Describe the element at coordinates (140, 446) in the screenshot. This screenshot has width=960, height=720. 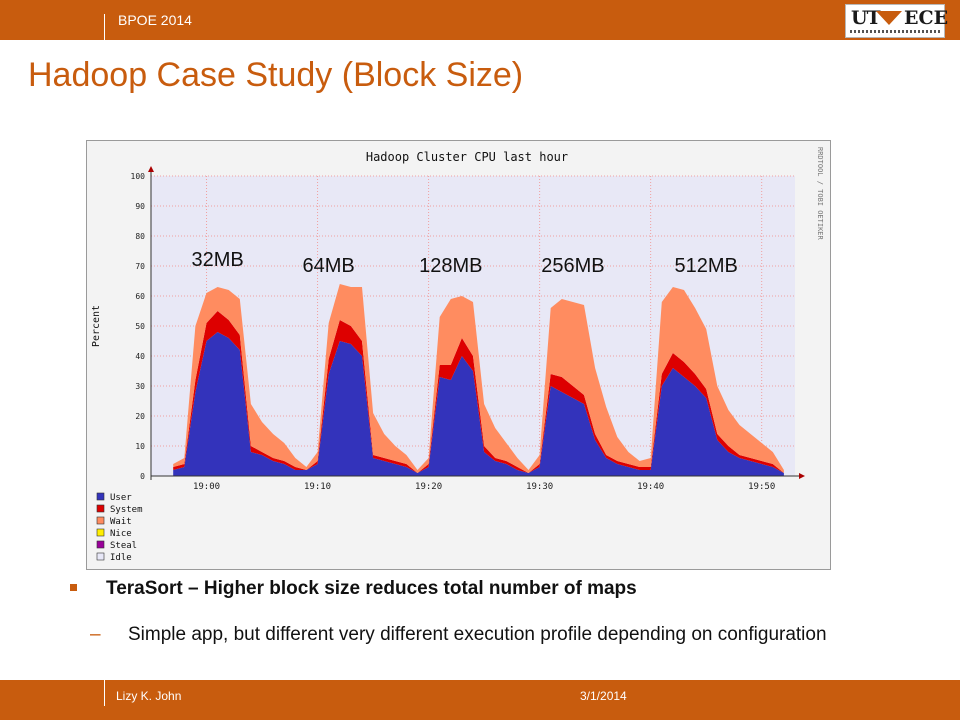
I see `y-tick-label: 10` at that location.